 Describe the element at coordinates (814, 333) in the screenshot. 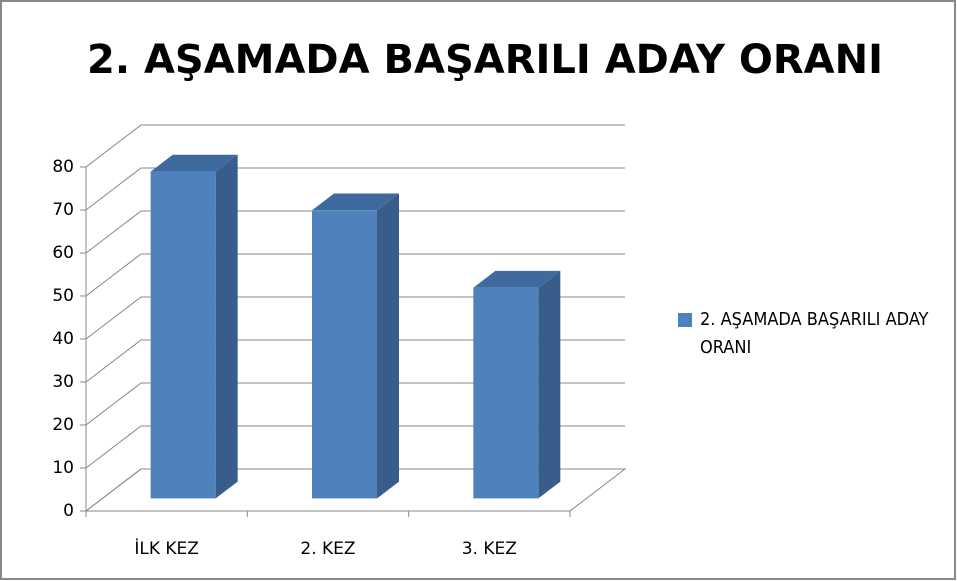

I see `legend-label: 2. AŞAMADA BAŞARILI ADAY ORANI` at that location.